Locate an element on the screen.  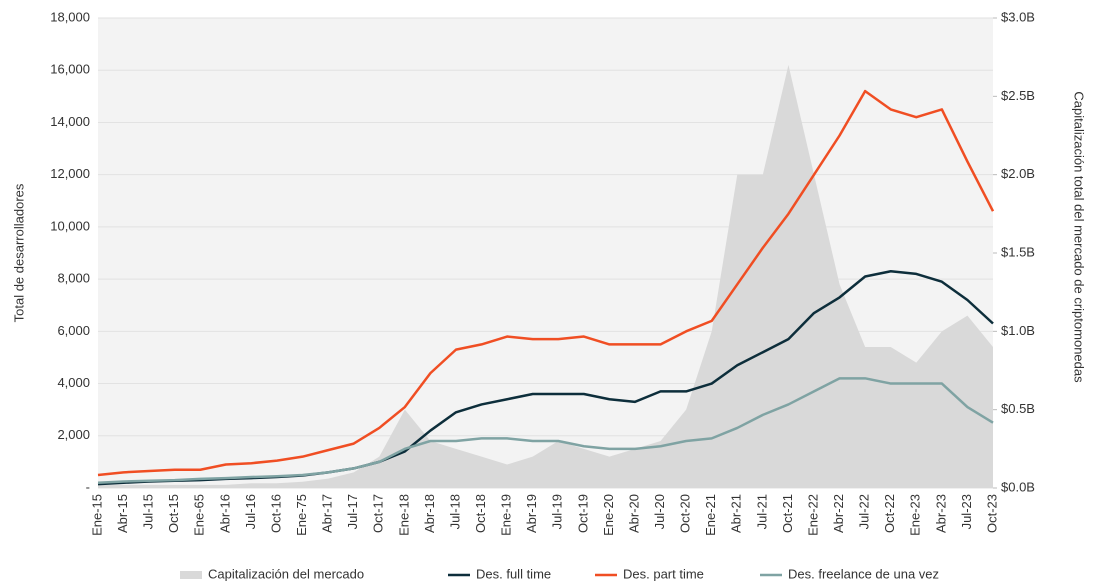
x-tick-label: Abr-19 is located at coordinates (531, 513).